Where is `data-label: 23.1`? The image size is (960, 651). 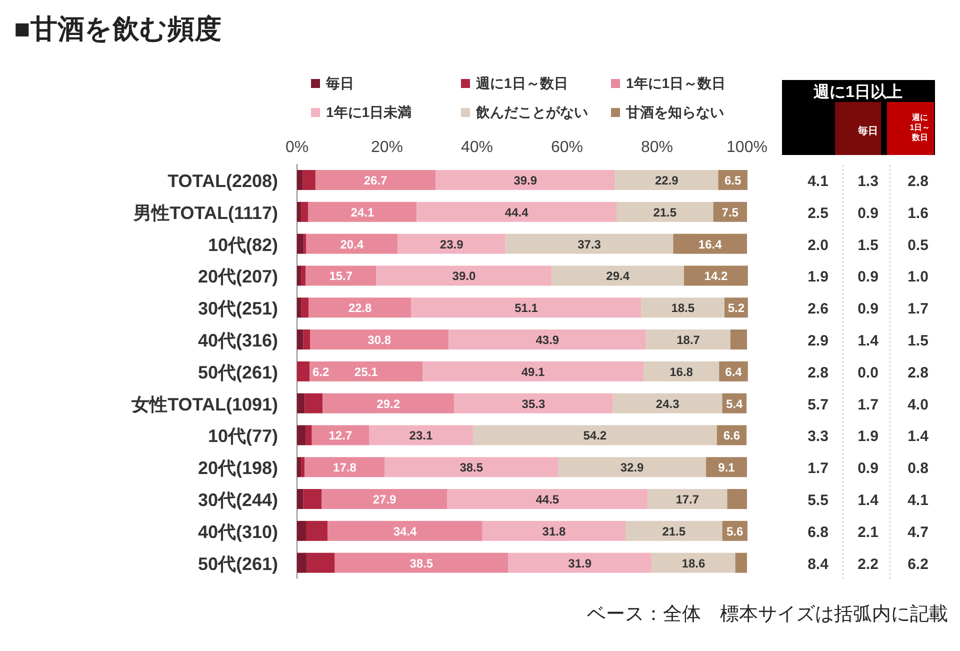 data-label: 23.1 is located at coordinates (421, 435).